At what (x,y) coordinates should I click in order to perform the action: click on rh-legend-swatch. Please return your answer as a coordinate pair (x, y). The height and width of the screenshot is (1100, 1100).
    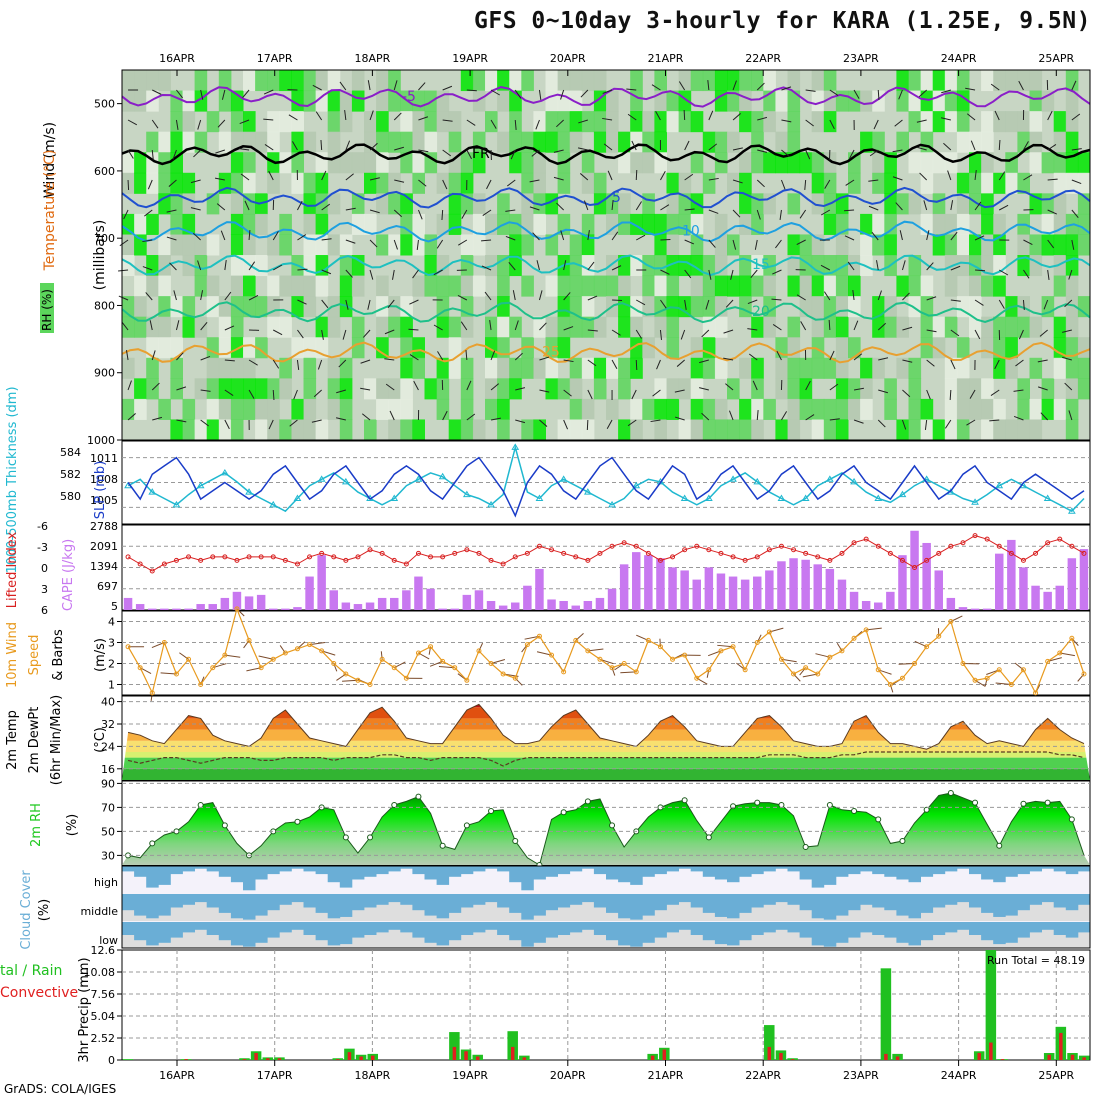
    Looking at the image, I should click on (47, 308).